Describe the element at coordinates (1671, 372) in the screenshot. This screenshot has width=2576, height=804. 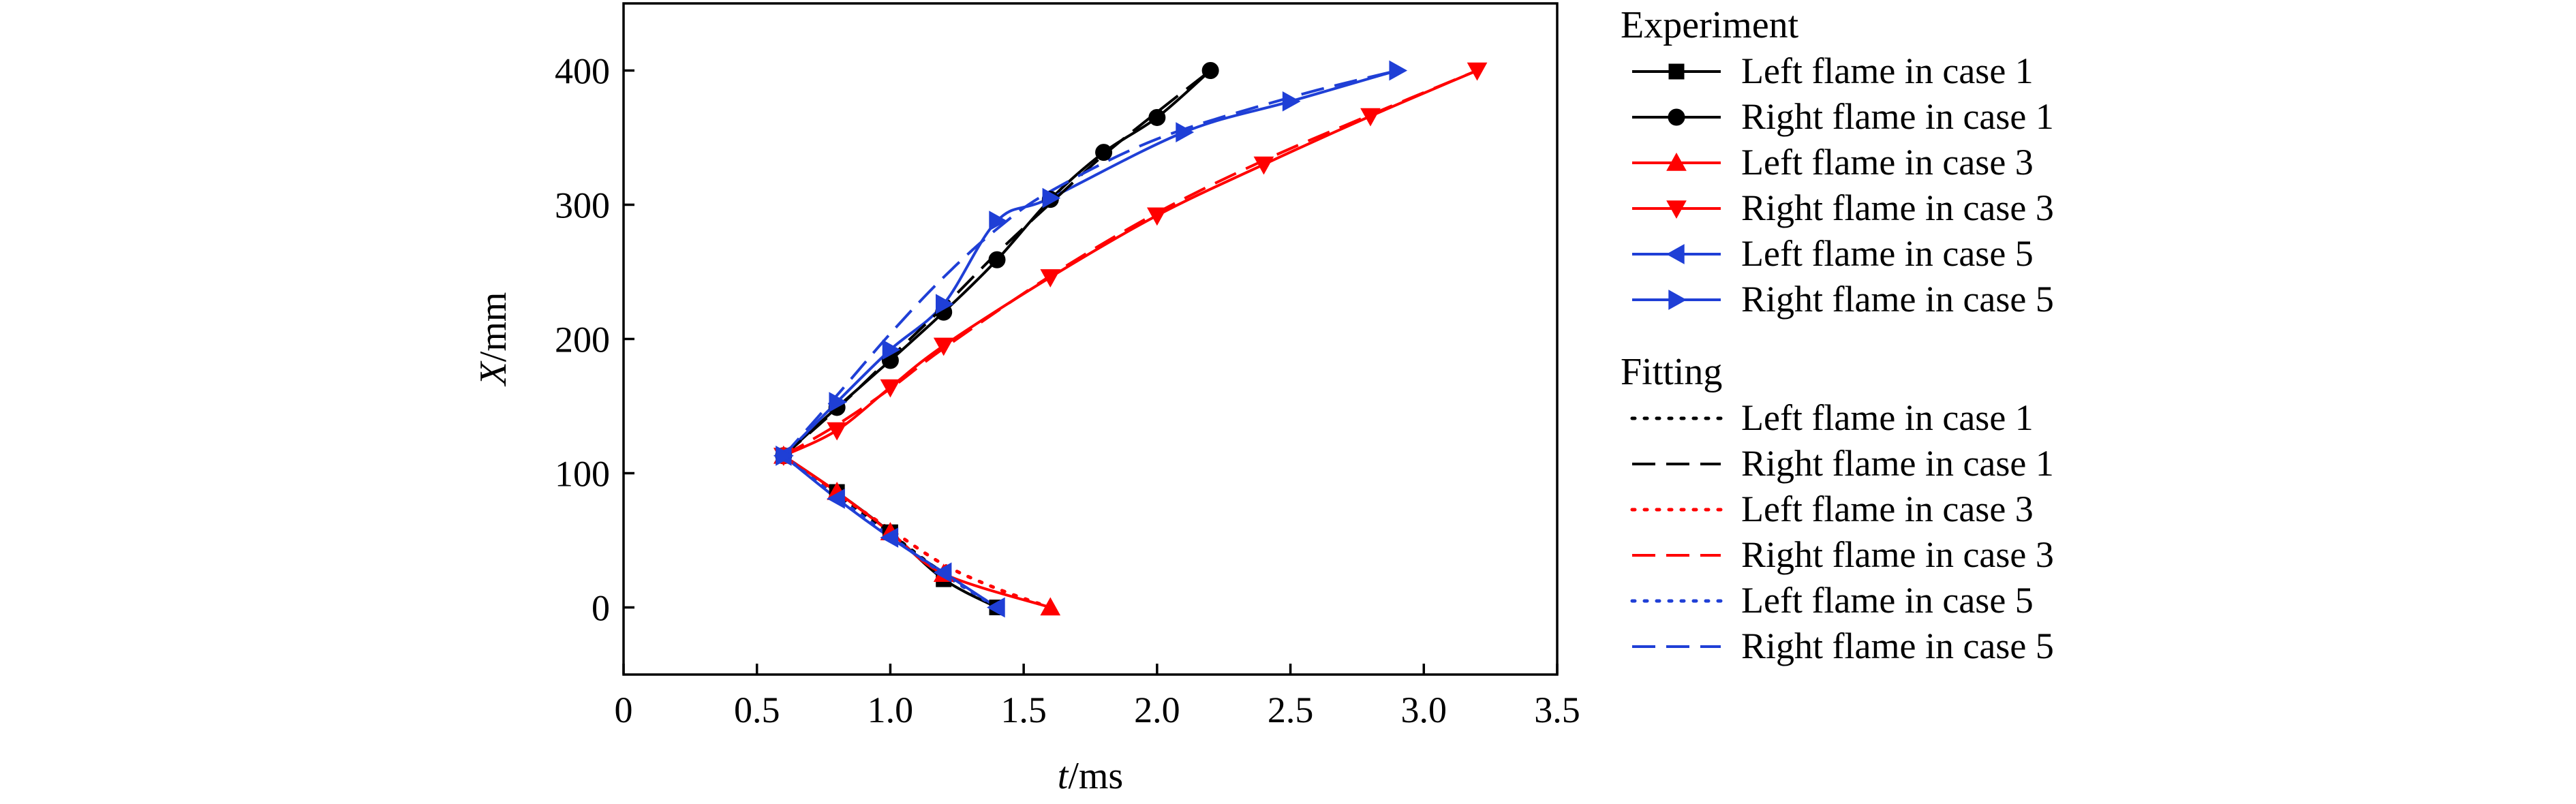
I see `legend-heading: Fitting` at that location.